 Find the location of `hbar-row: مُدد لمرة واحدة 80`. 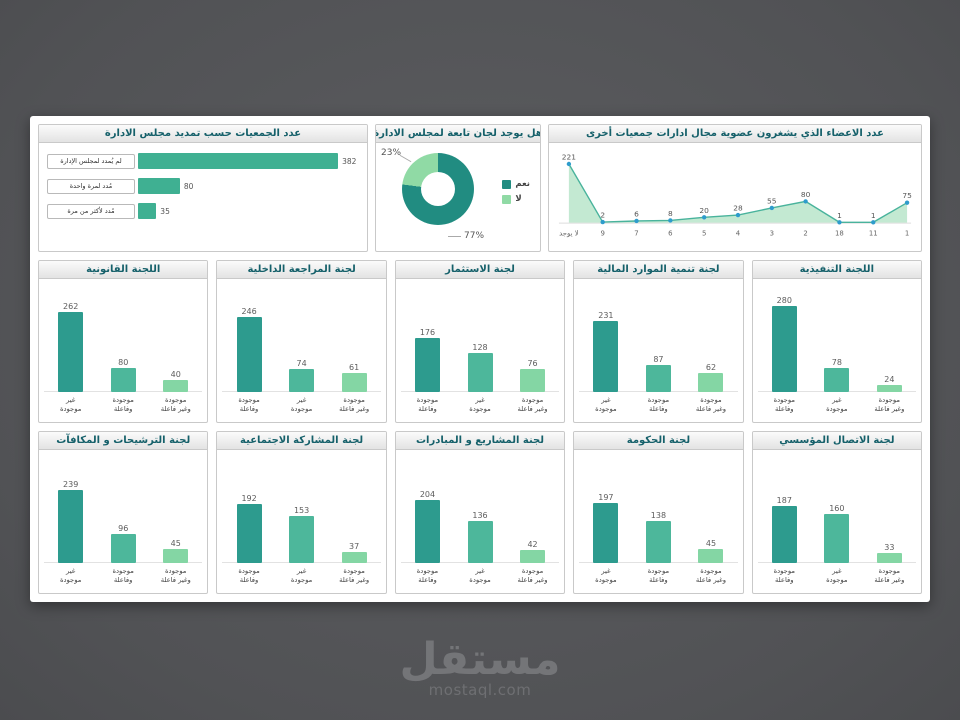

hbar-row: مُدد لمرة واحدة 80 is located at coordinates (203, 186).